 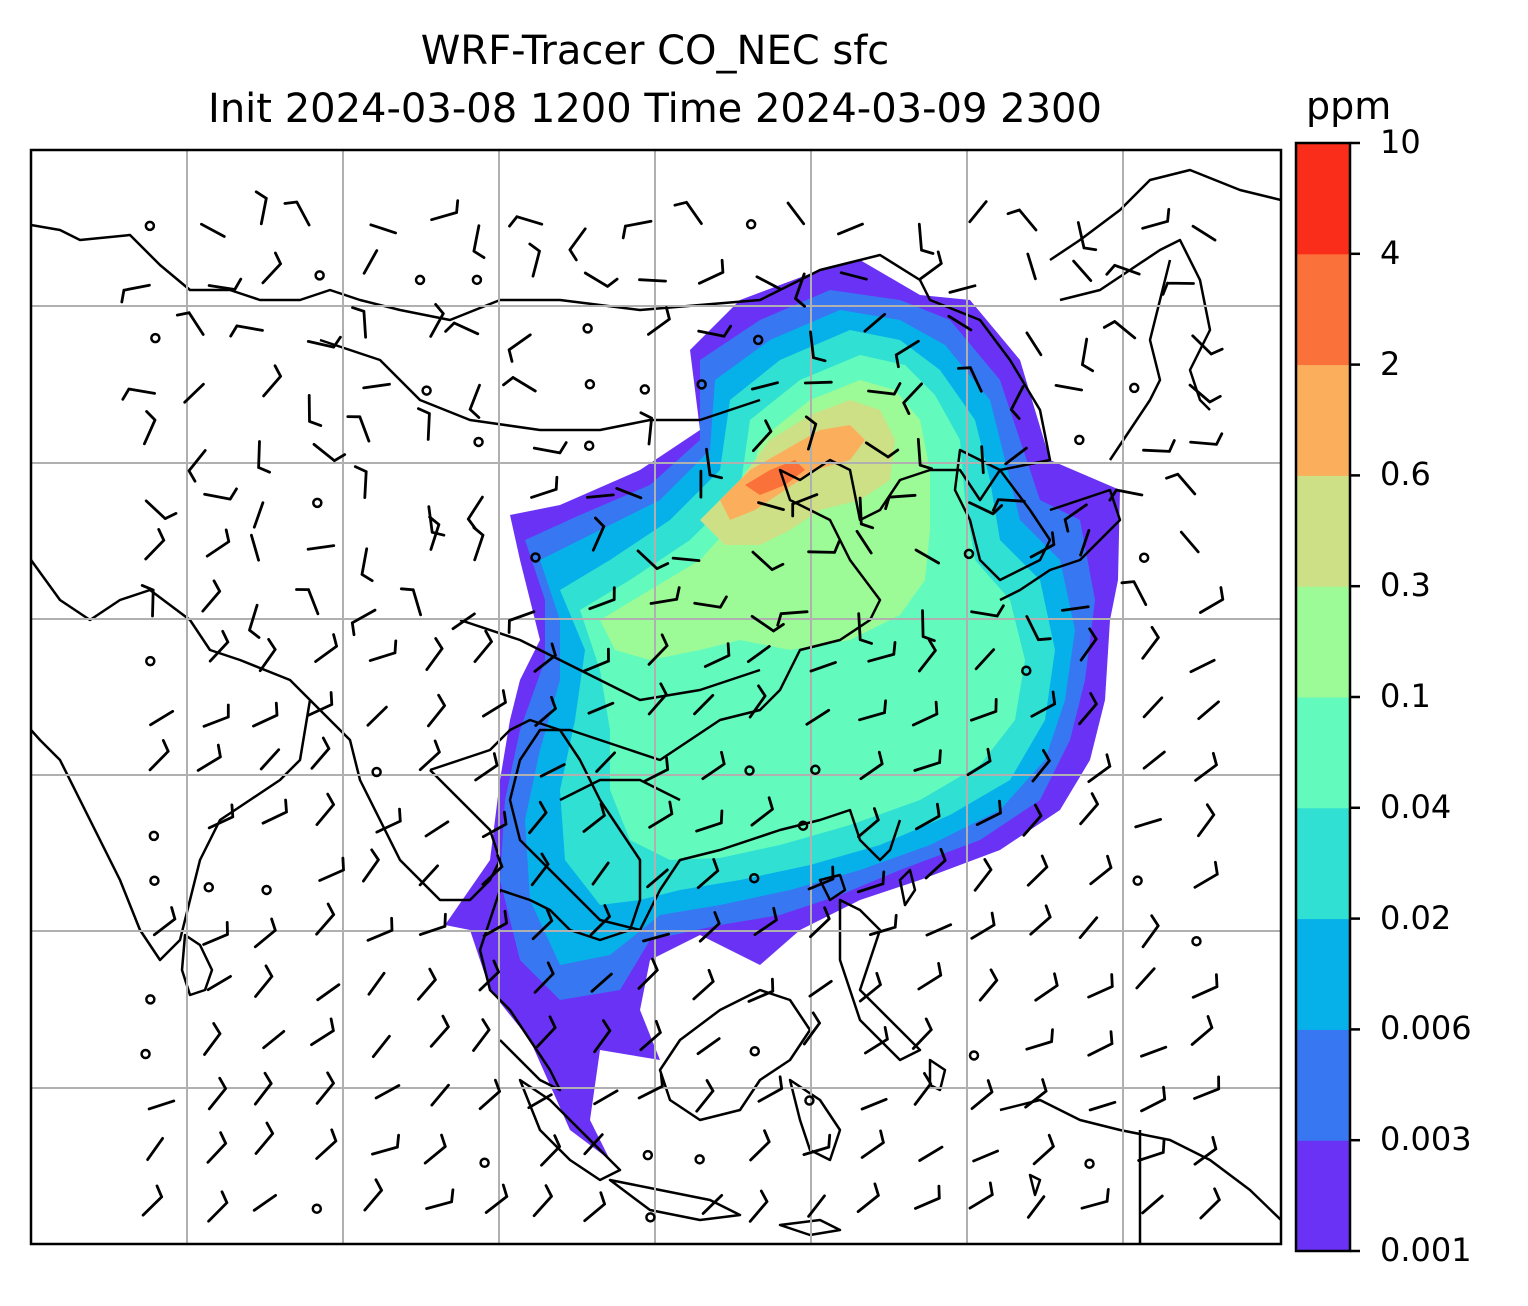 What do you see at coordinates (1405, 696) in the screenshot?
I see `colorbar-tick-label-0.1: 0.1` at bounding box center [1405, 696].